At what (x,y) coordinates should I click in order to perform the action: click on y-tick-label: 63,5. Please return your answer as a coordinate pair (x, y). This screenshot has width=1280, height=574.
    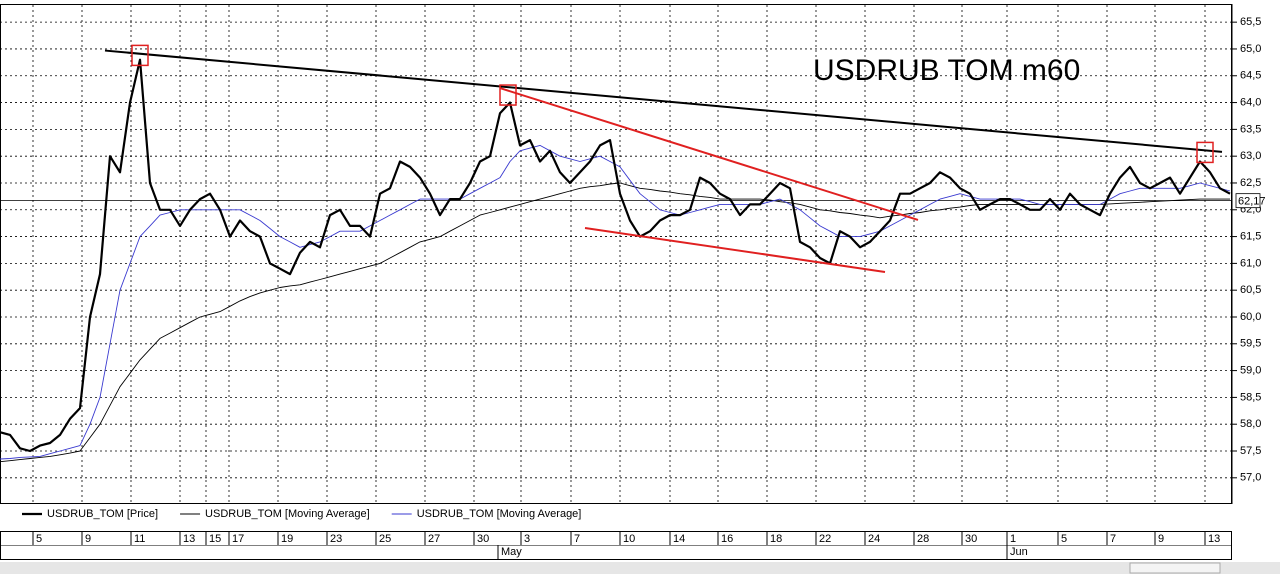
    Looking at the image, I should click on (1250, 129).